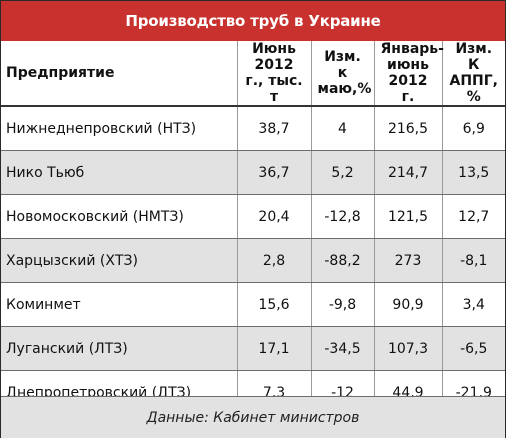  Describe the element at coordinates (119, 172) in the screenshot. I see `enterprise-cell: Нико Тьюб` at that location.